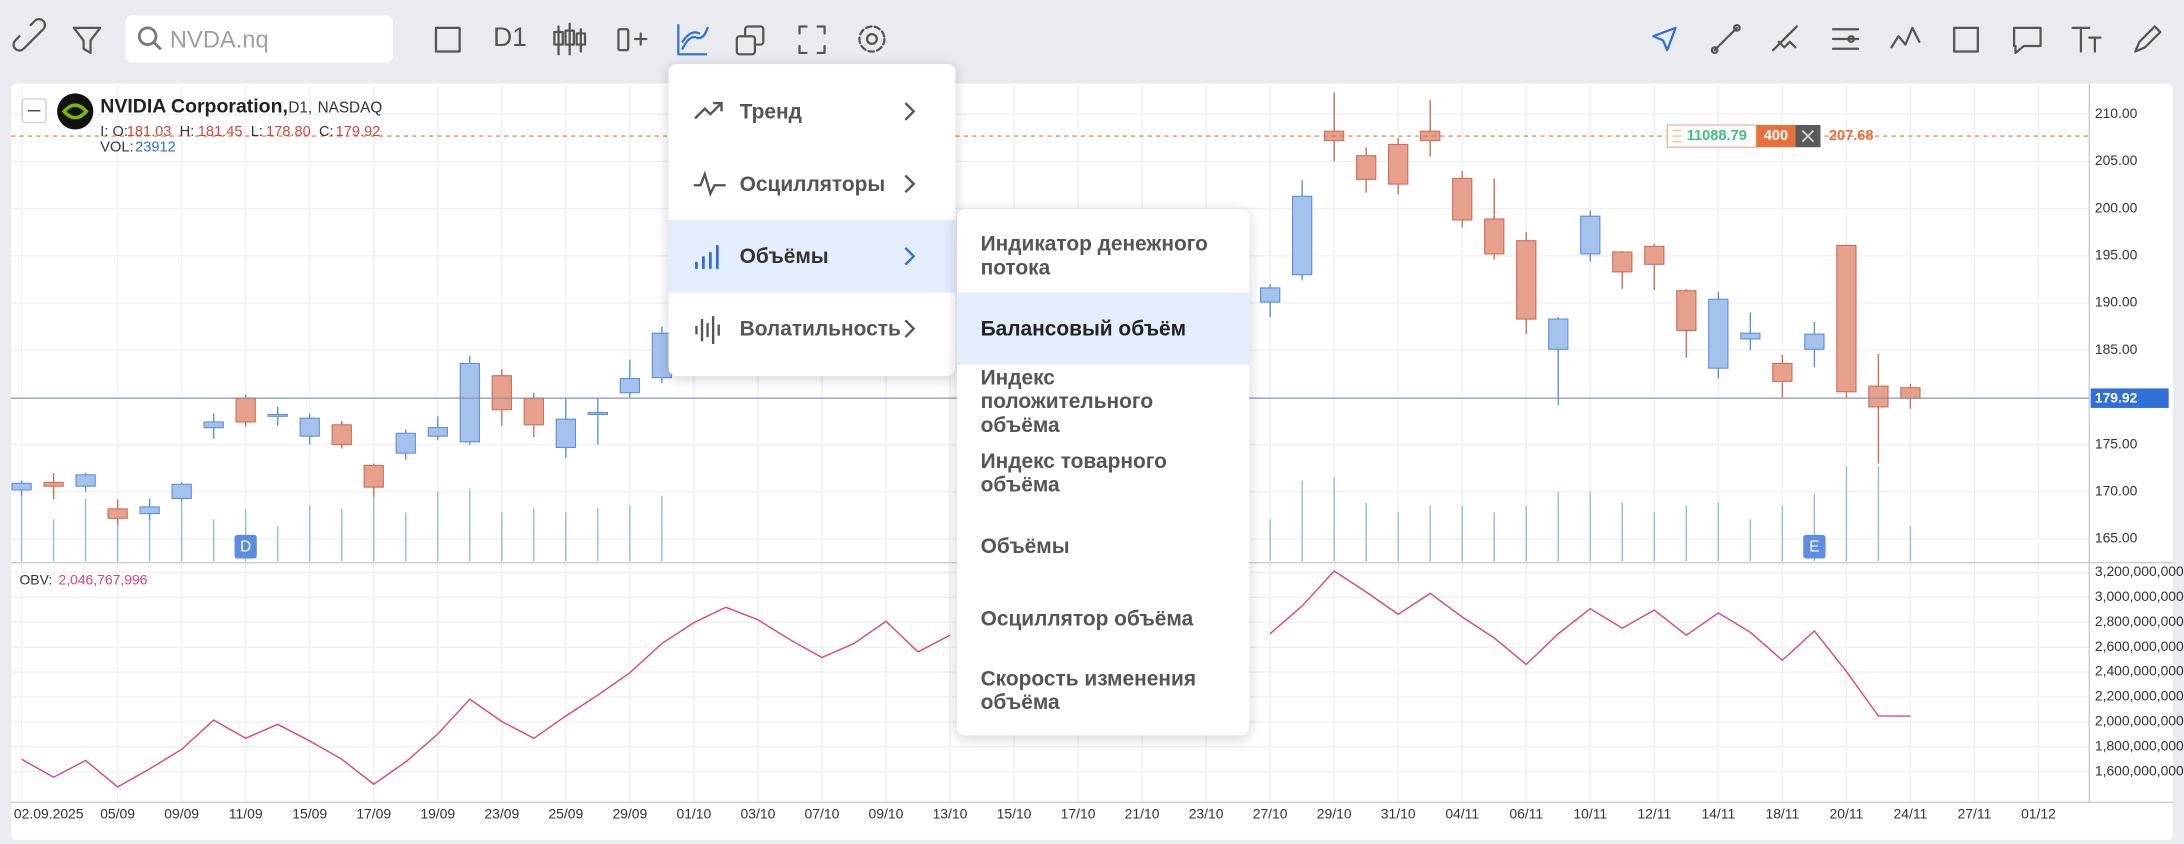 This screenshot has height=844, width=2184. What do you see at coordinates (1664, 39) in the screenshot?
I see `cursor-button` at bounding box center [1664, 39].